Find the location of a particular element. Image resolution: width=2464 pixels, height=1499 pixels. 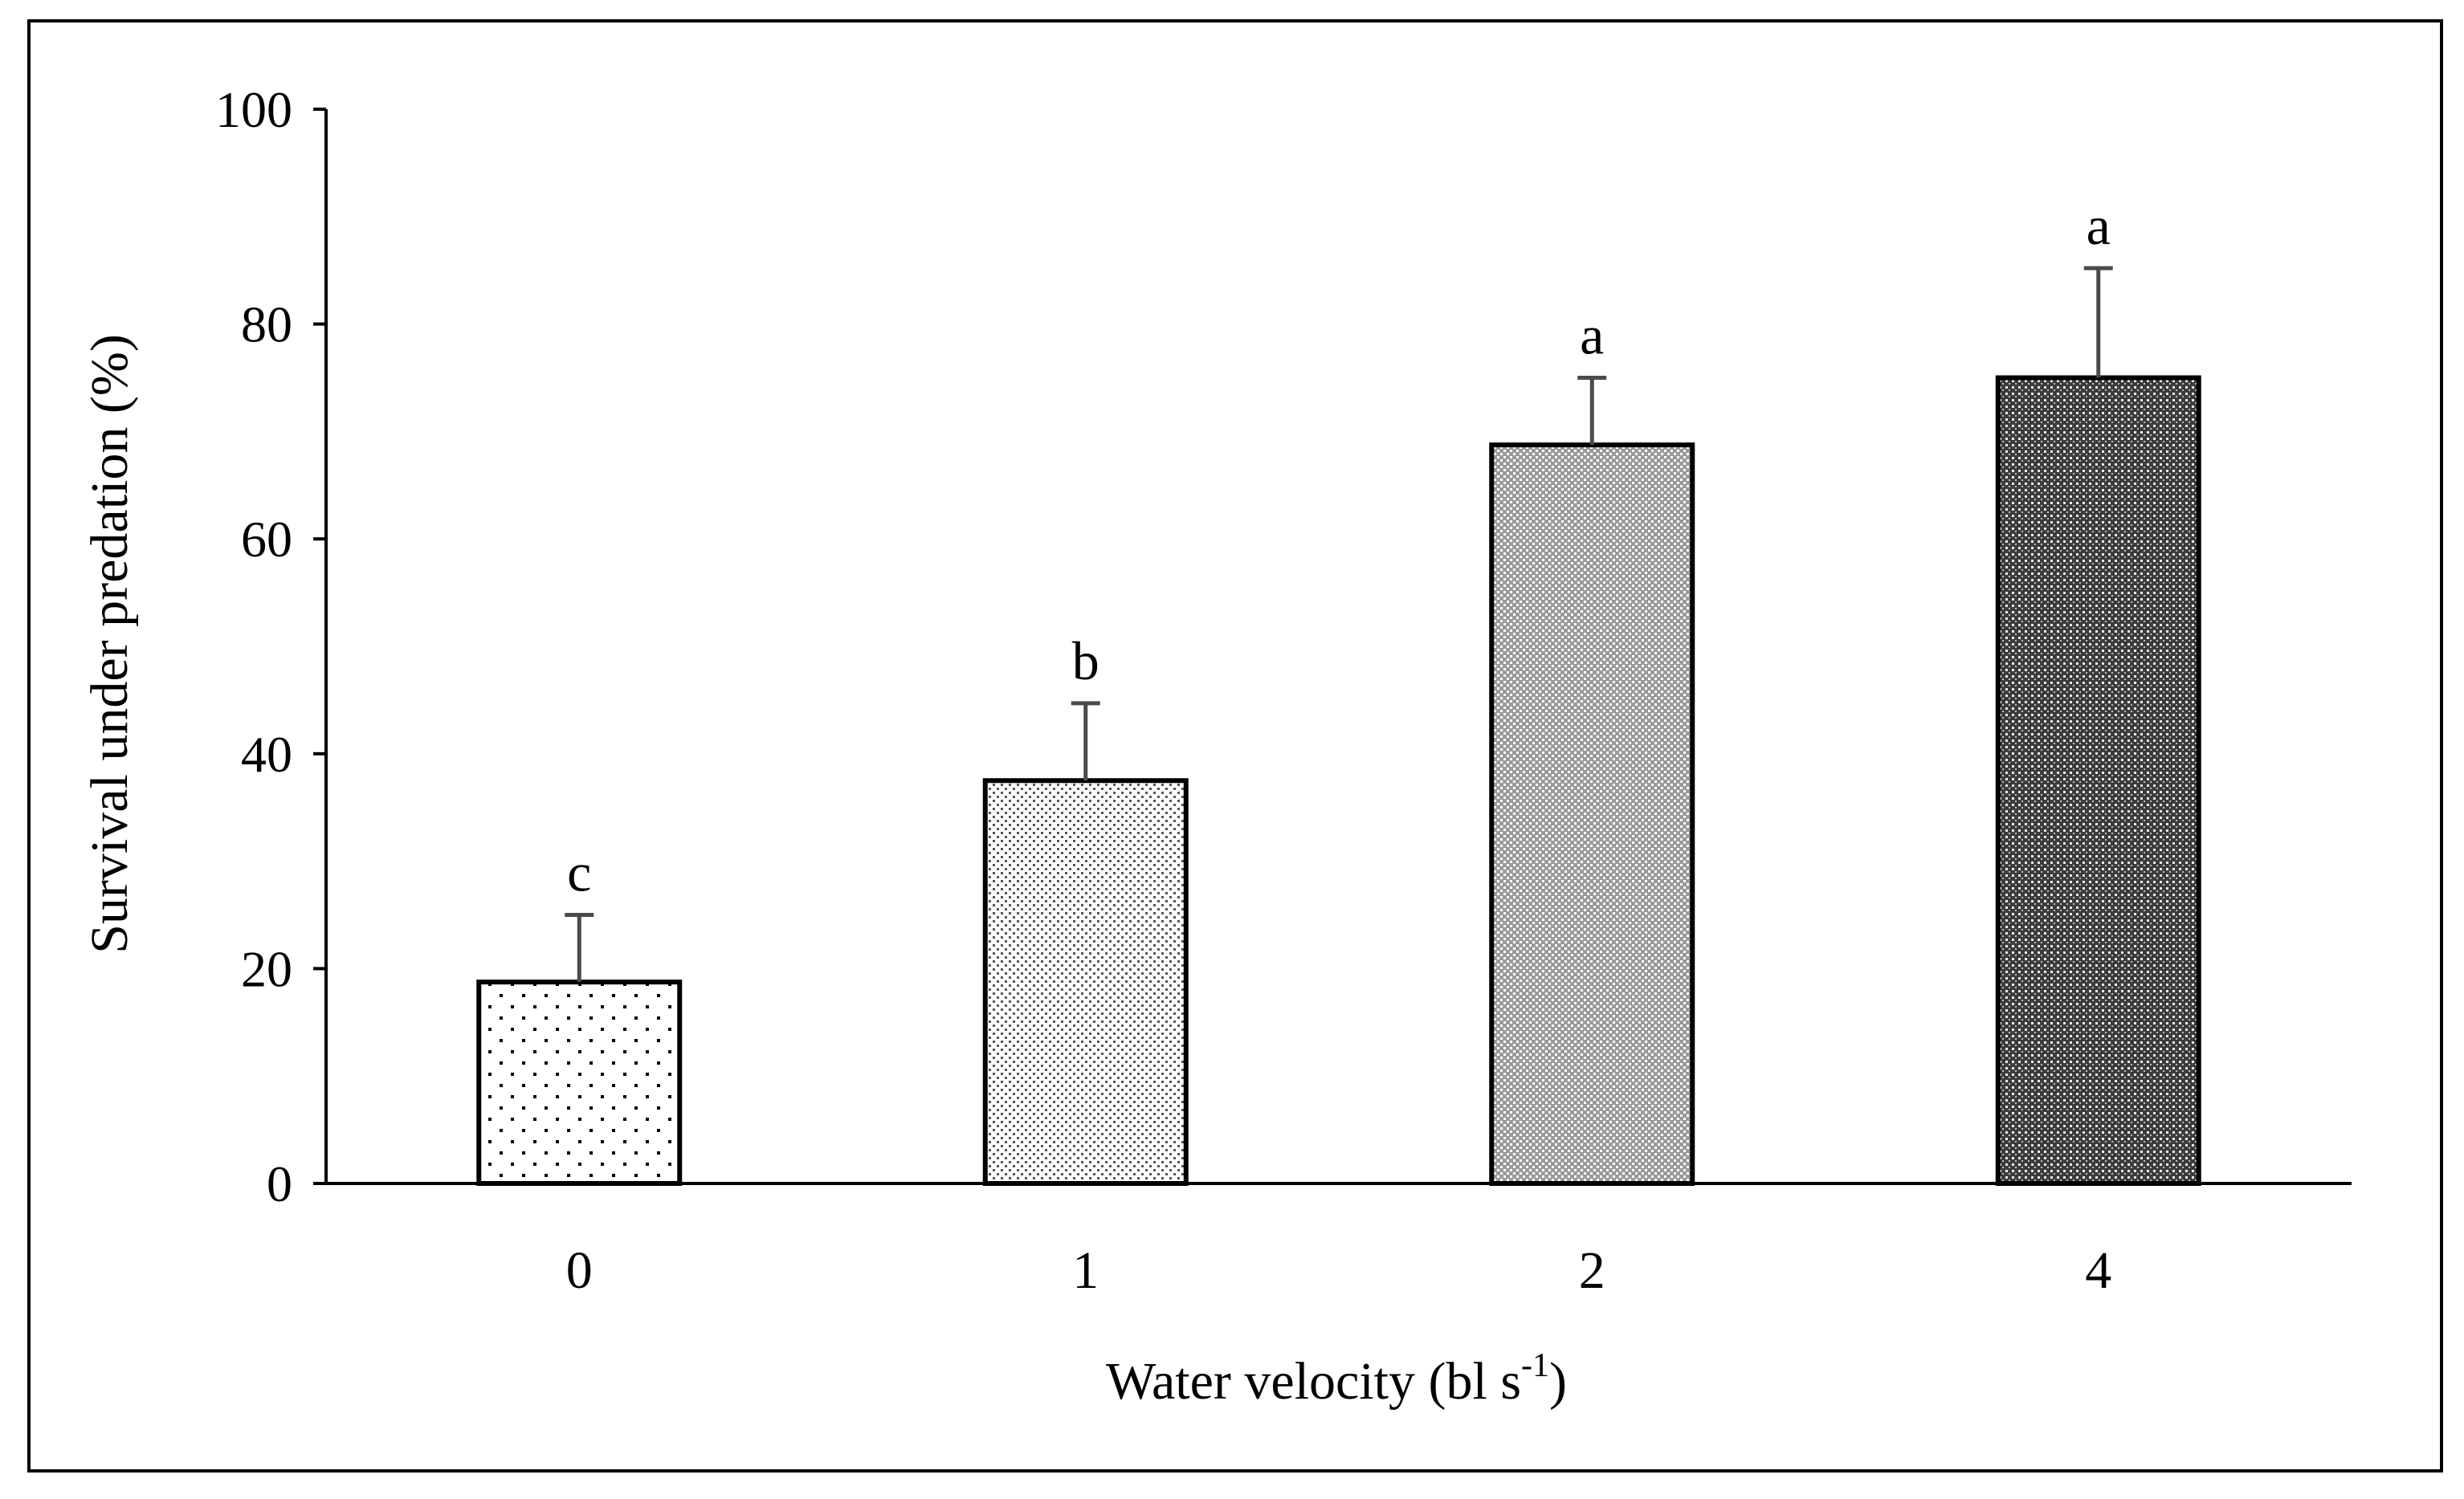

x-tick-label: 4 is located at coordinates (2098, 1271).